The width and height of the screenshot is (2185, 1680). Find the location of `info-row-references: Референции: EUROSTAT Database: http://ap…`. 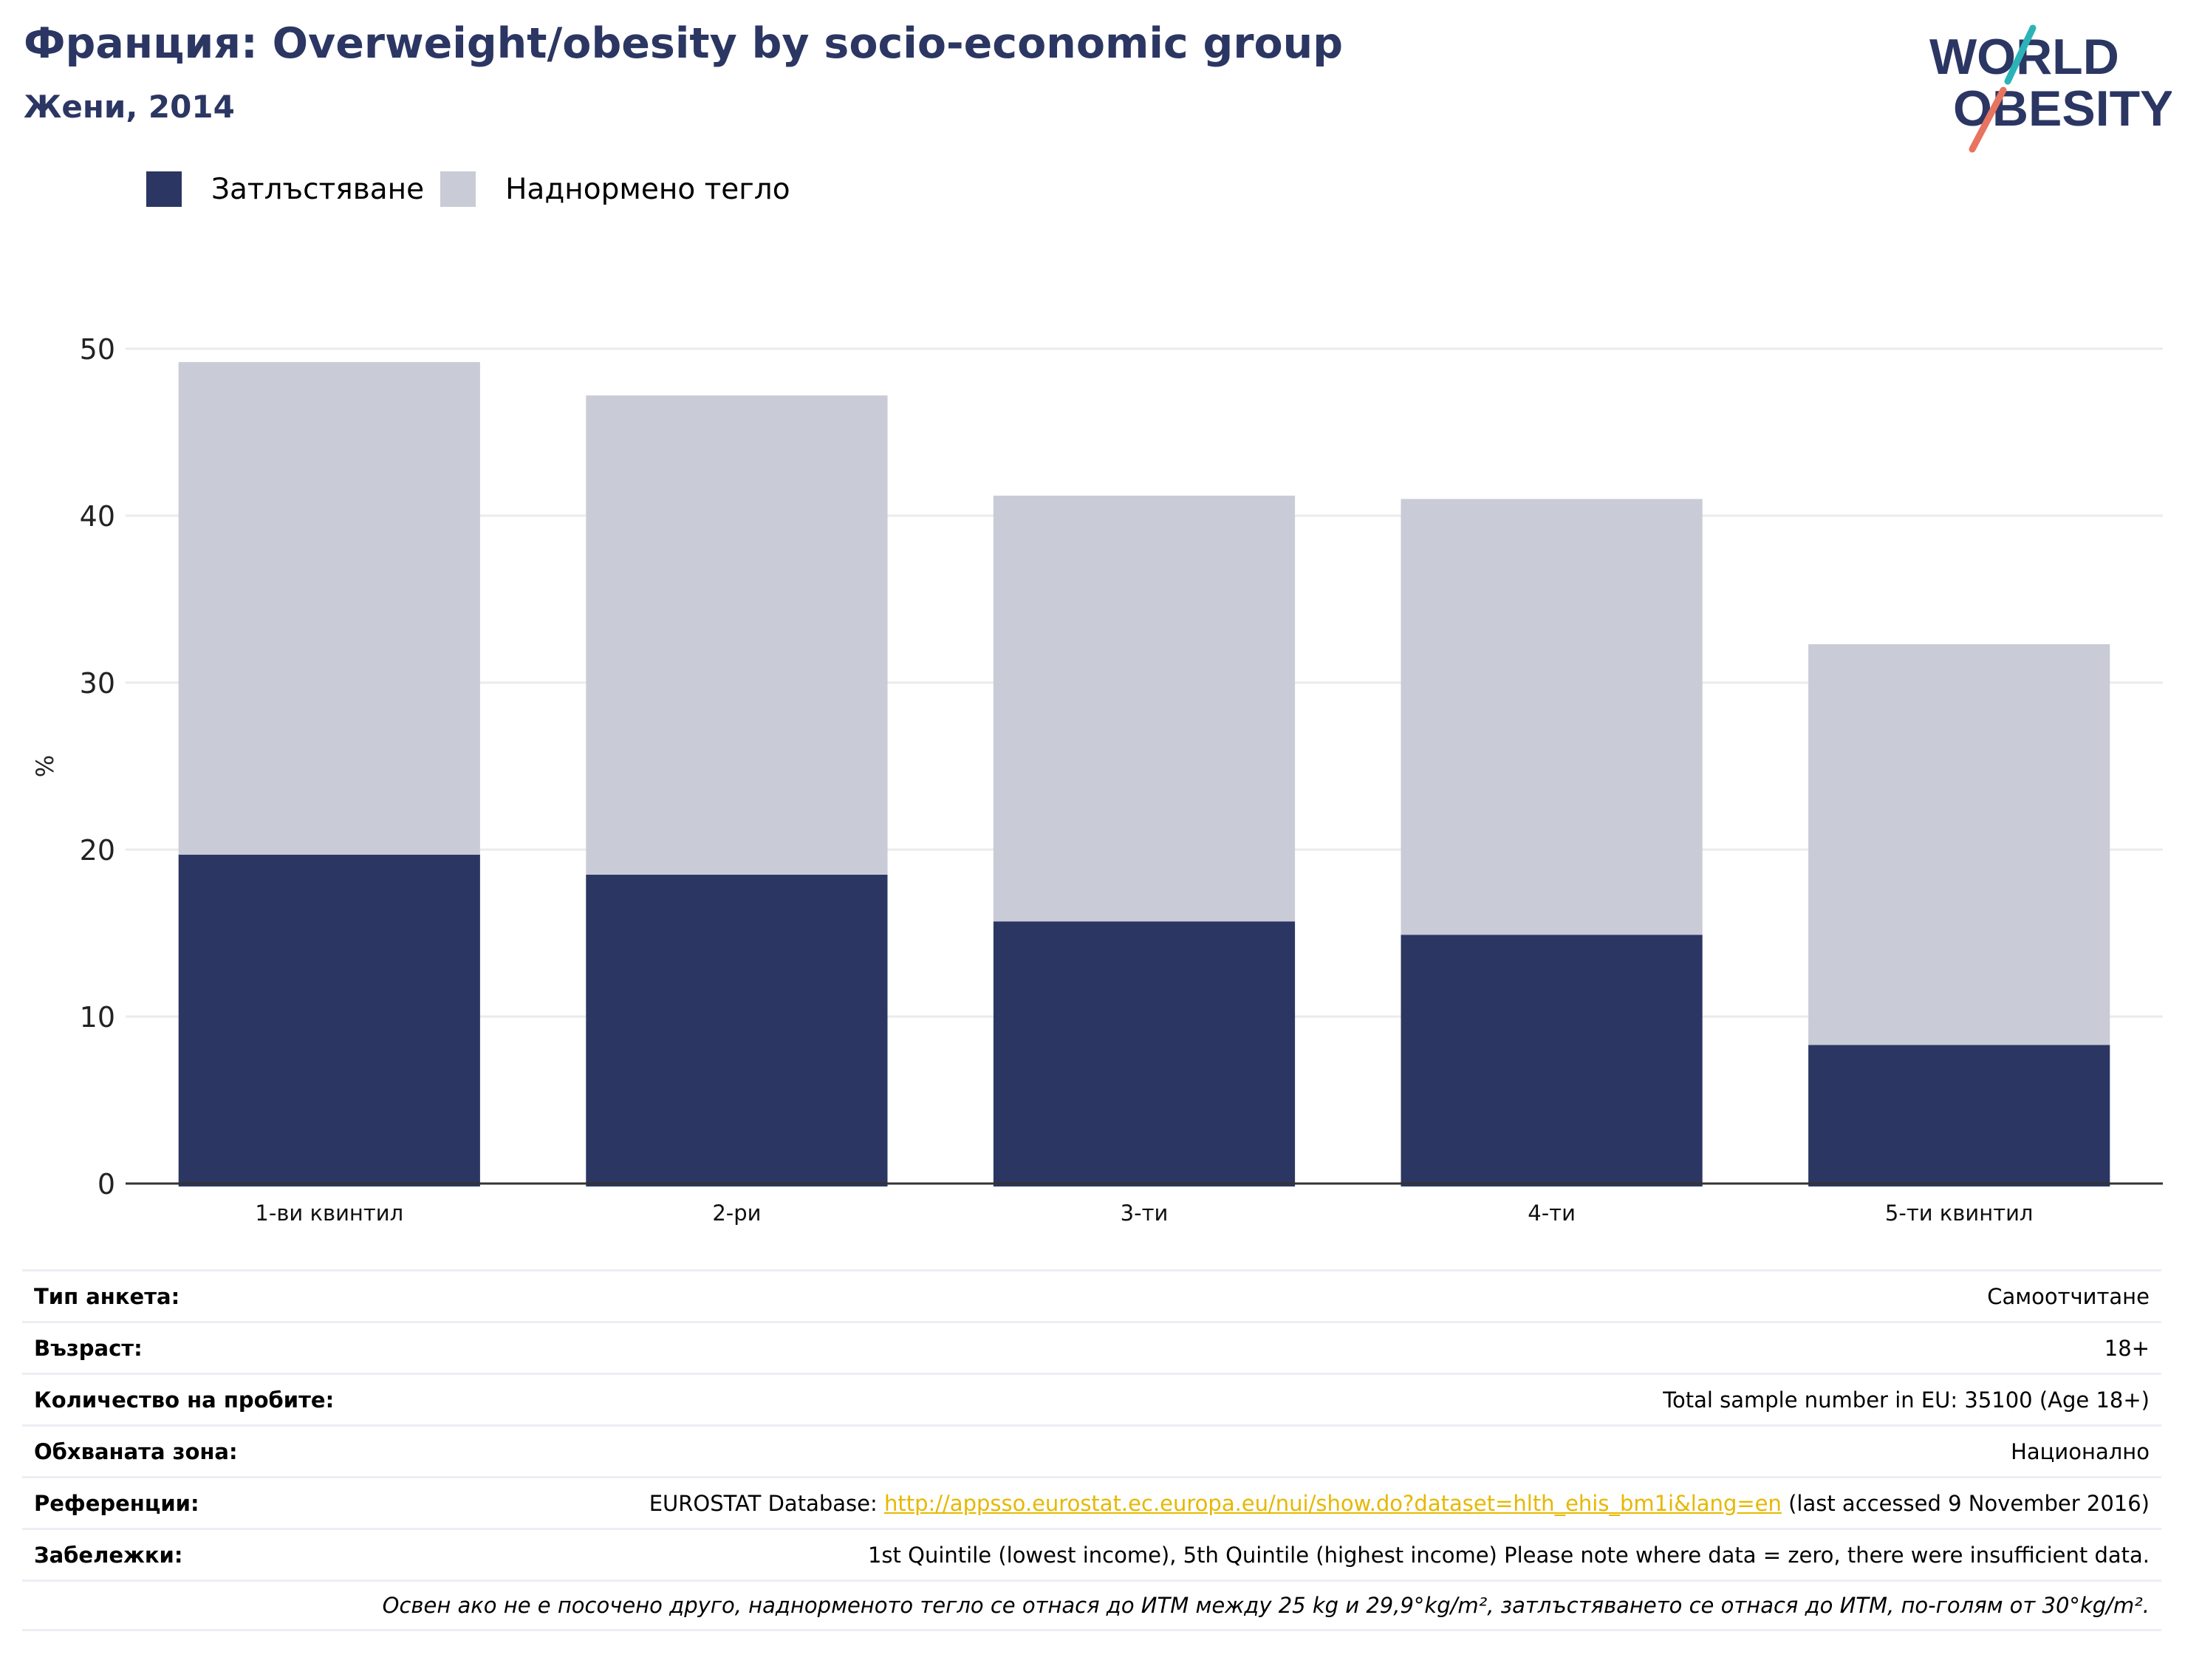

info-row-references: Референции: EUROSTAT Database: http://ap… is located at coordinates (1091, 1502).